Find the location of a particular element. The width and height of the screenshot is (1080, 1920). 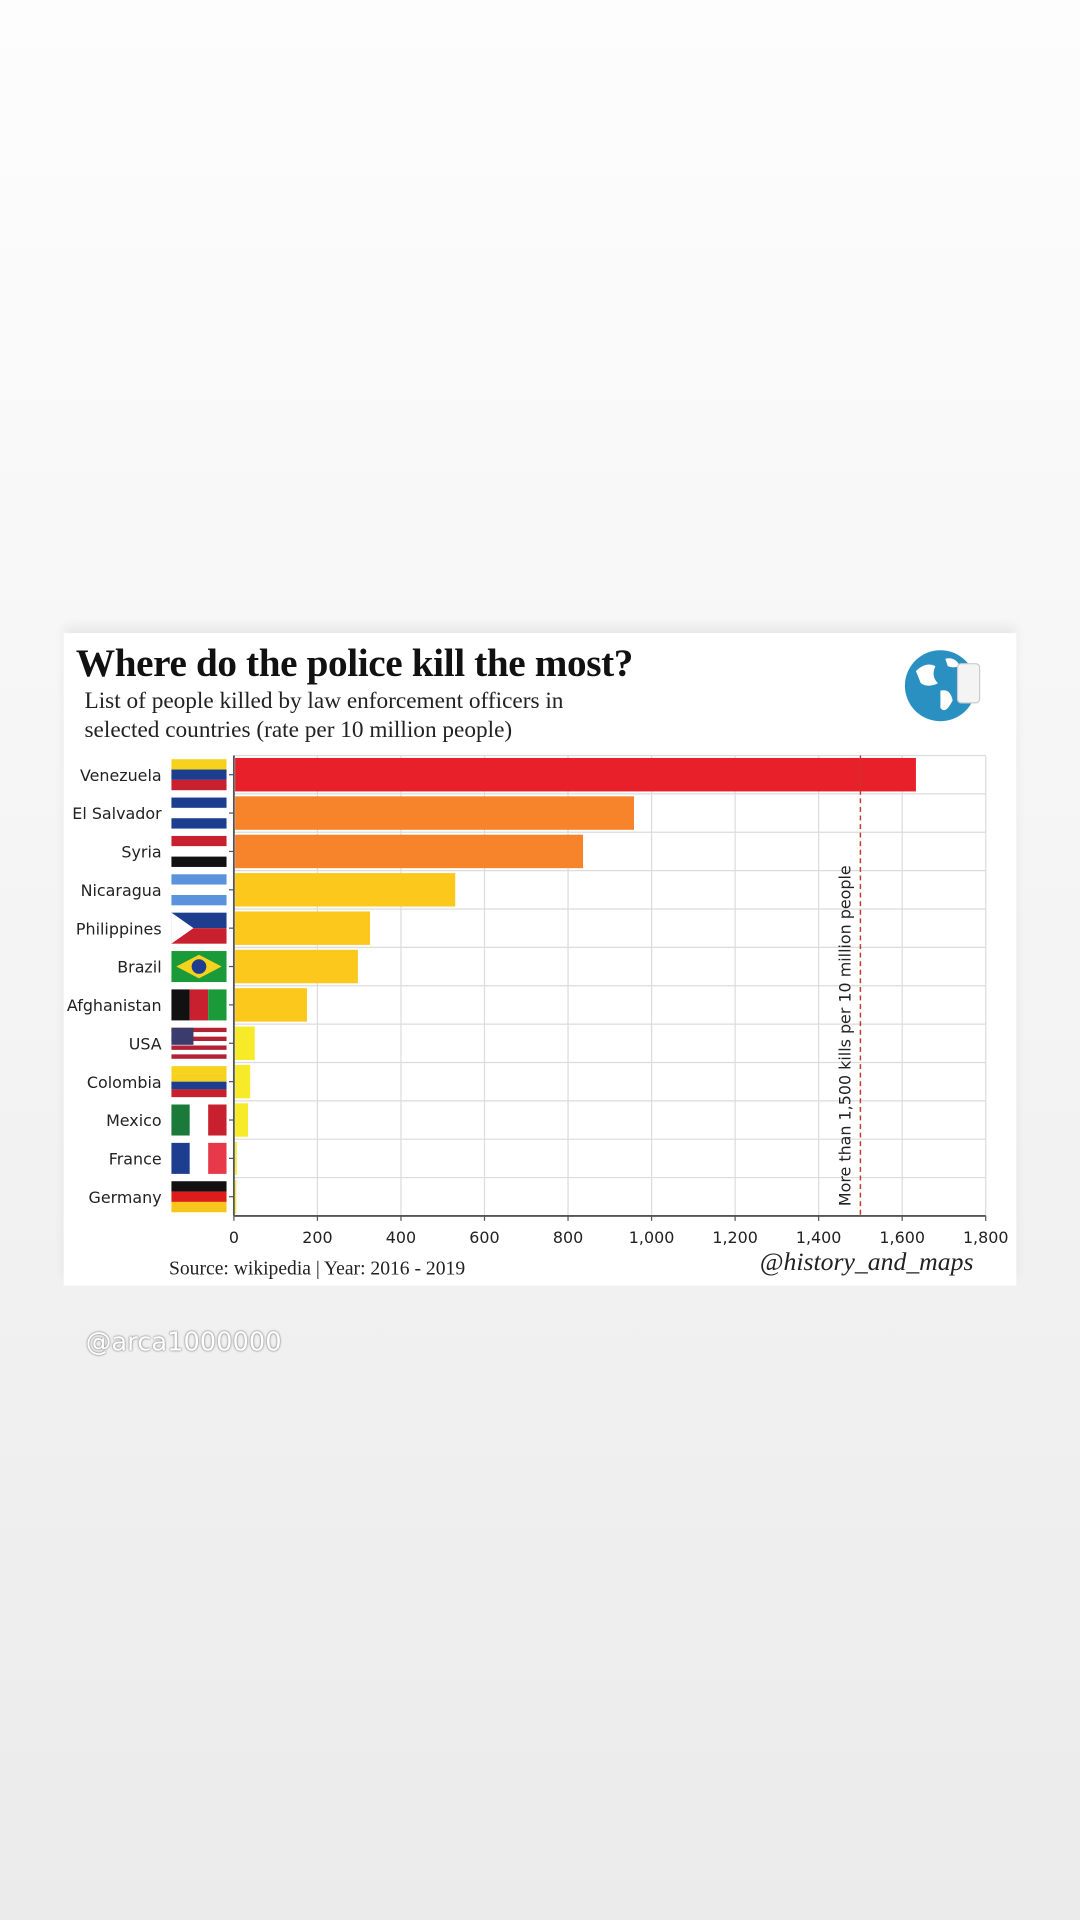

category-label: Germany is located at coordinates (125, 1197).